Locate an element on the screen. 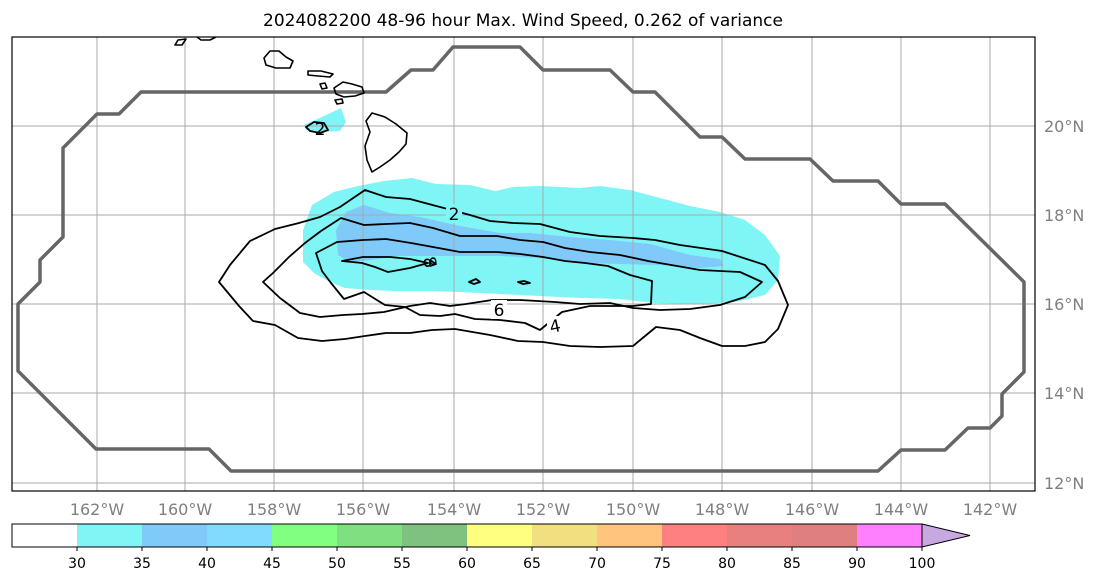  colorbar-label: 90 is located at coordinates (857, 564).